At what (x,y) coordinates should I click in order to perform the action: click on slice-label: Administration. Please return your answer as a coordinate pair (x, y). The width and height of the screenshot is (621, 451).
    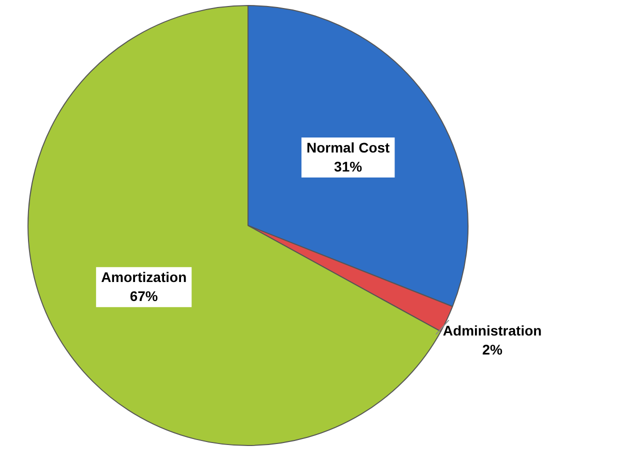
    Looking at the image, I should click on (492, 330).